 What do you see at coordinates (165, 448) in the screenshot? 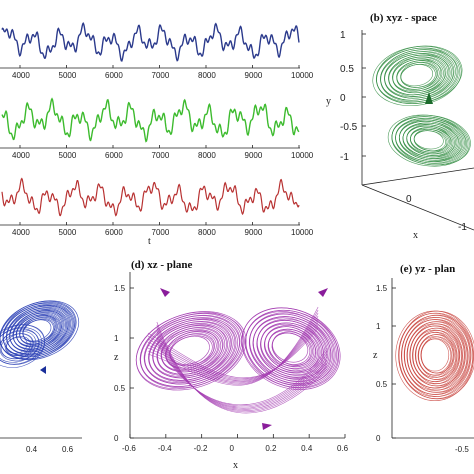
I see `x-tick-label: -0.4` at bounding box center [165, 448].